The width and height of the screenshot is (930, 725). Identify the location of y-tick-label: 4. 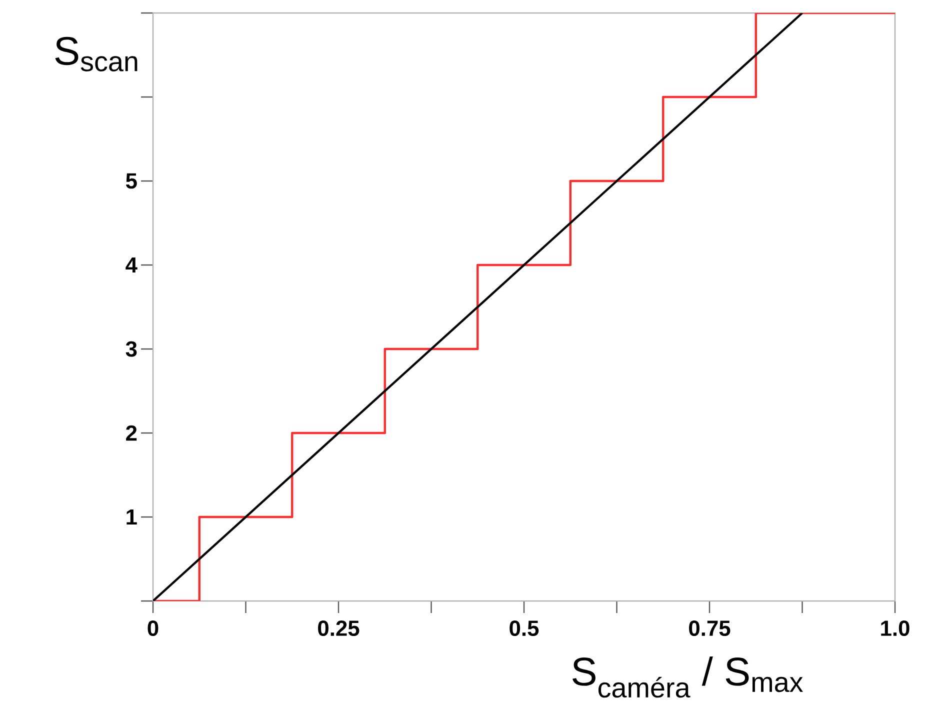
(132, 265).